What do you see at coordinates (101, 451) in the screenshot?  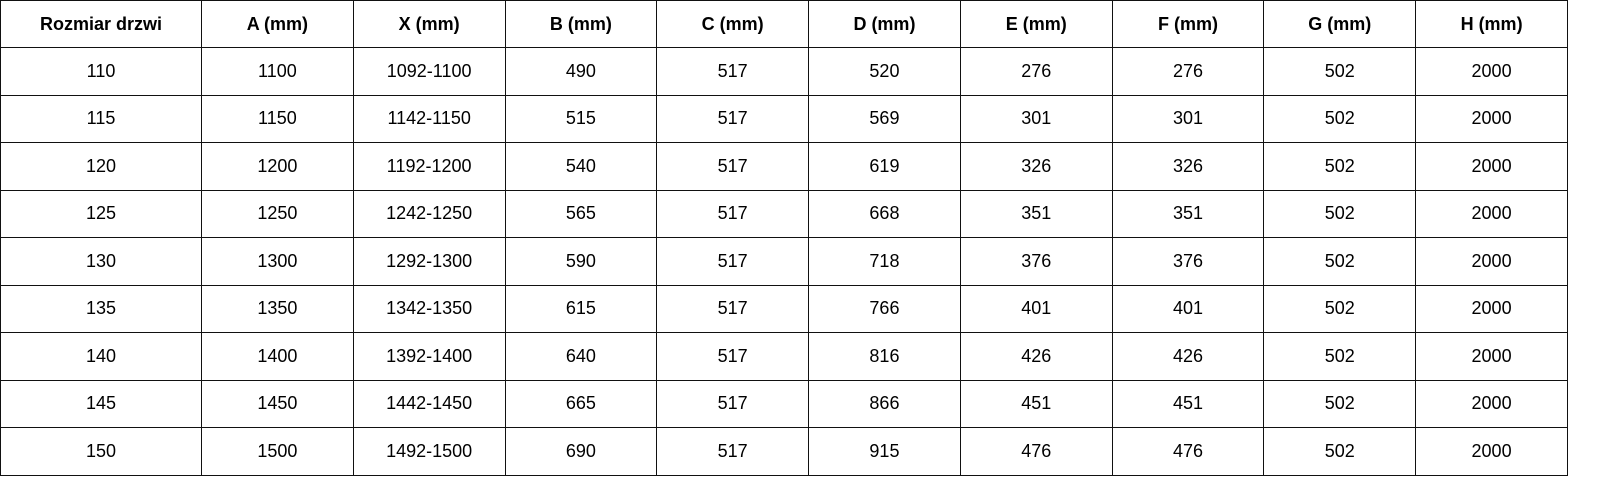 I see `table-cell: 150` at bounding box center [101, 451].